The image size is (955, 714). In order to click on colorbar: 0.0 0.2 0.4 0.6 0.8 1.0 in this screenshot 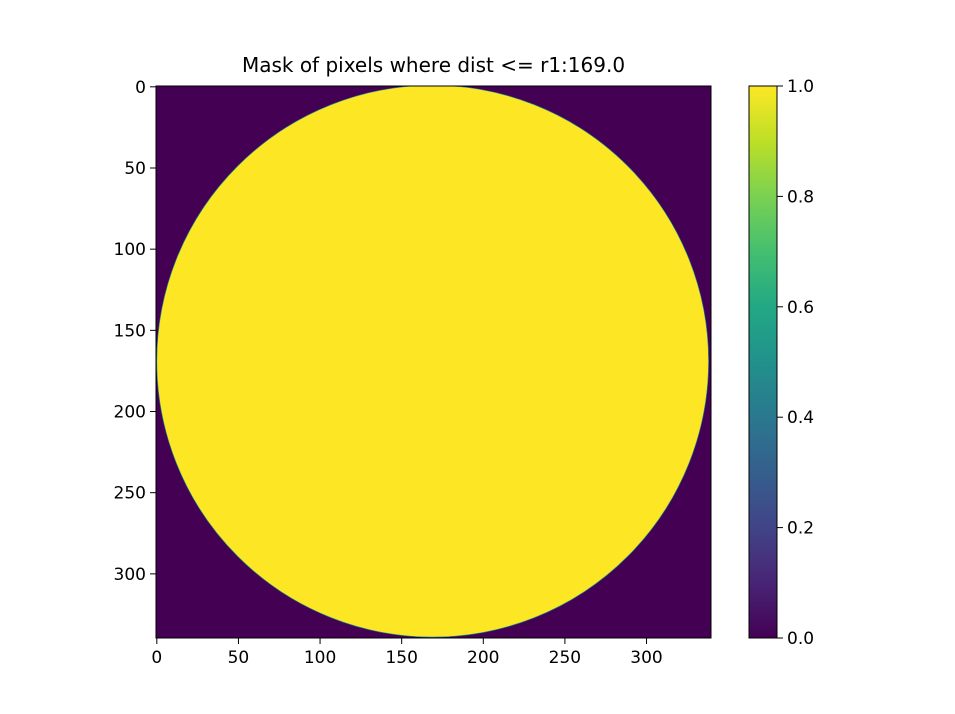, I will do `click(781, 363)`.